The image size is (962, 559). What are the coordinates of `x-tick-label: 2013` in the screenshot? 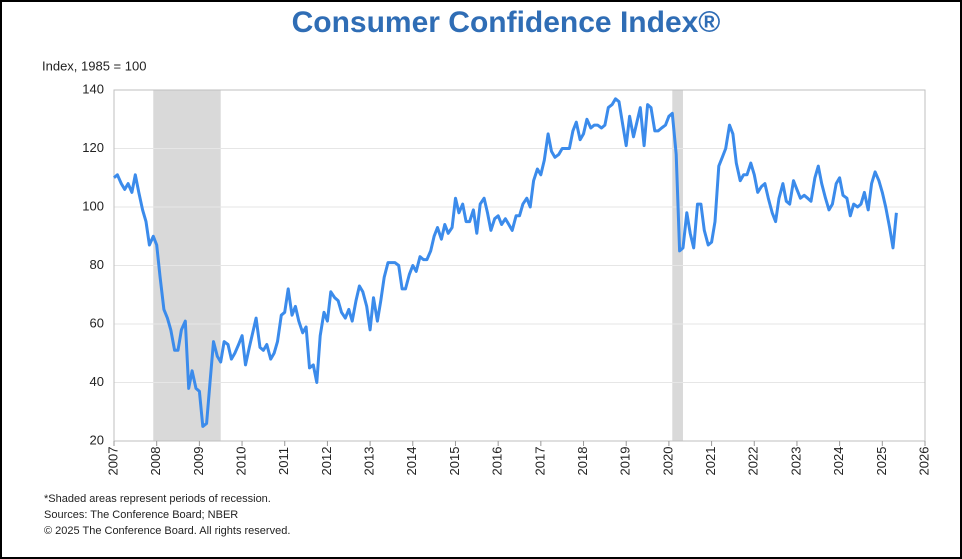 It's located at (369, 461).